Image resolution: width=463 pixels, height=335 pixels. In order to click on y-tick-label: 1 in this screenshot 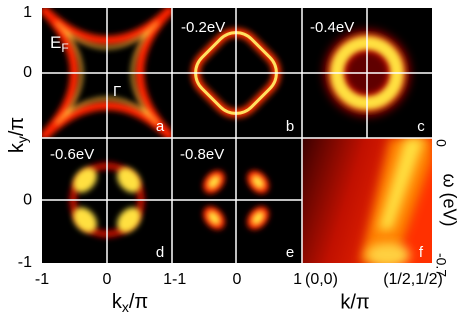, I will do `click(27, 12)`.